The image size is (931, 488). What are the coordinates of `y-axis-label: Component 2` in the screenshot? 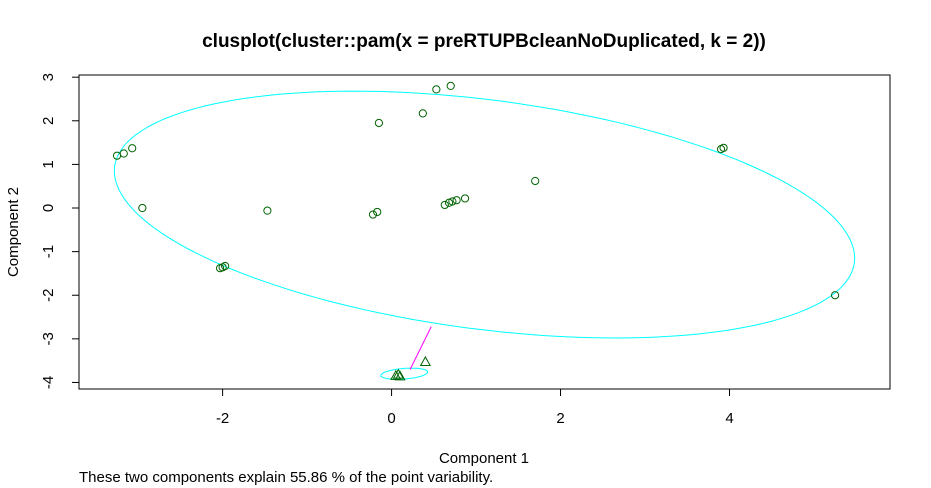 It's located at (13, 232).